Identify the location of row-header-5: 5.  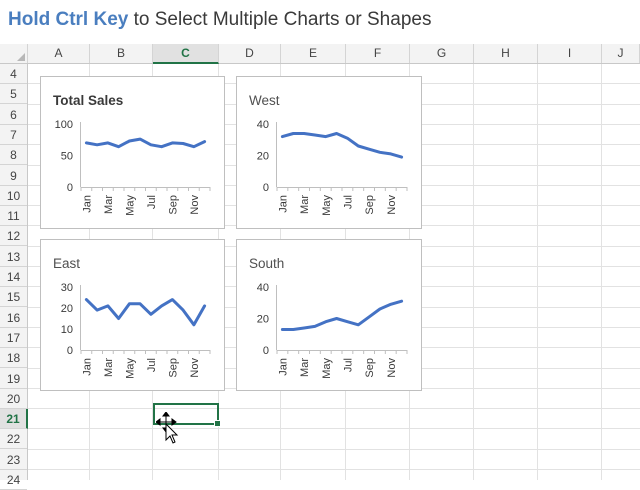
(13, 94).